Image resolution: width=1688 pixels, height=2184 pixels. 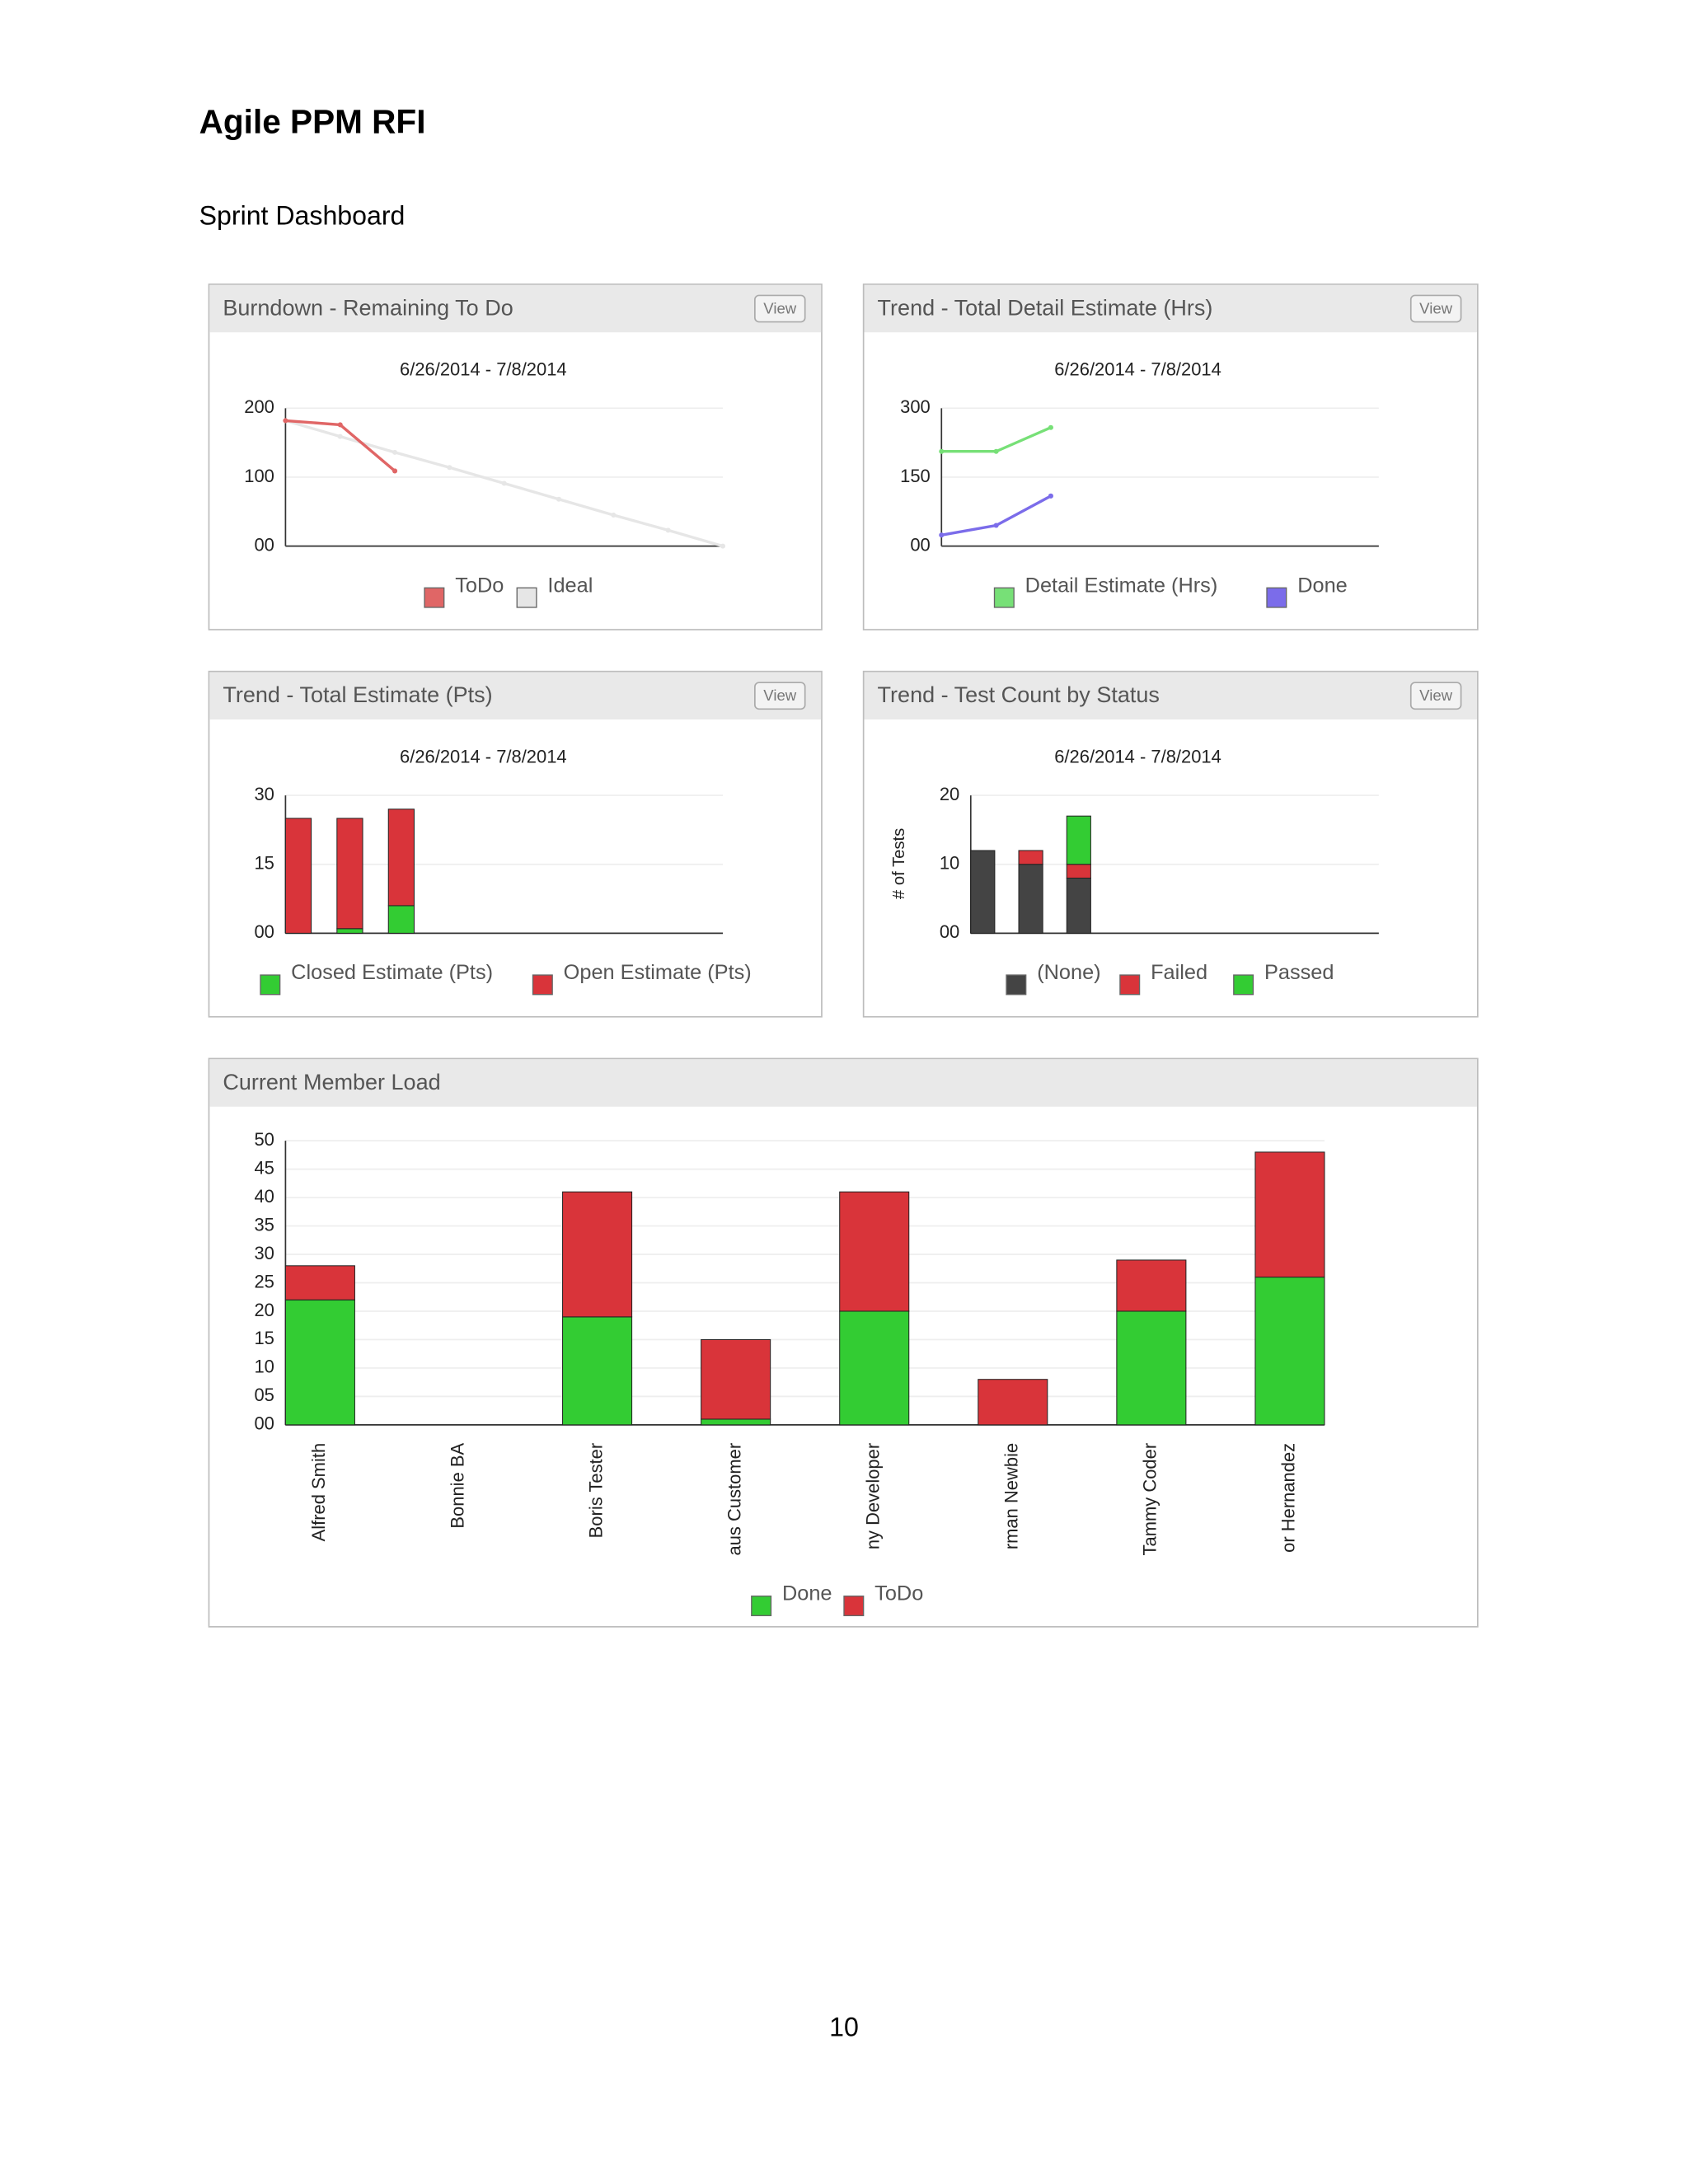 I want to click on panel-title: Trend - Total Estimate (Pts), so click(x=357, y=694).